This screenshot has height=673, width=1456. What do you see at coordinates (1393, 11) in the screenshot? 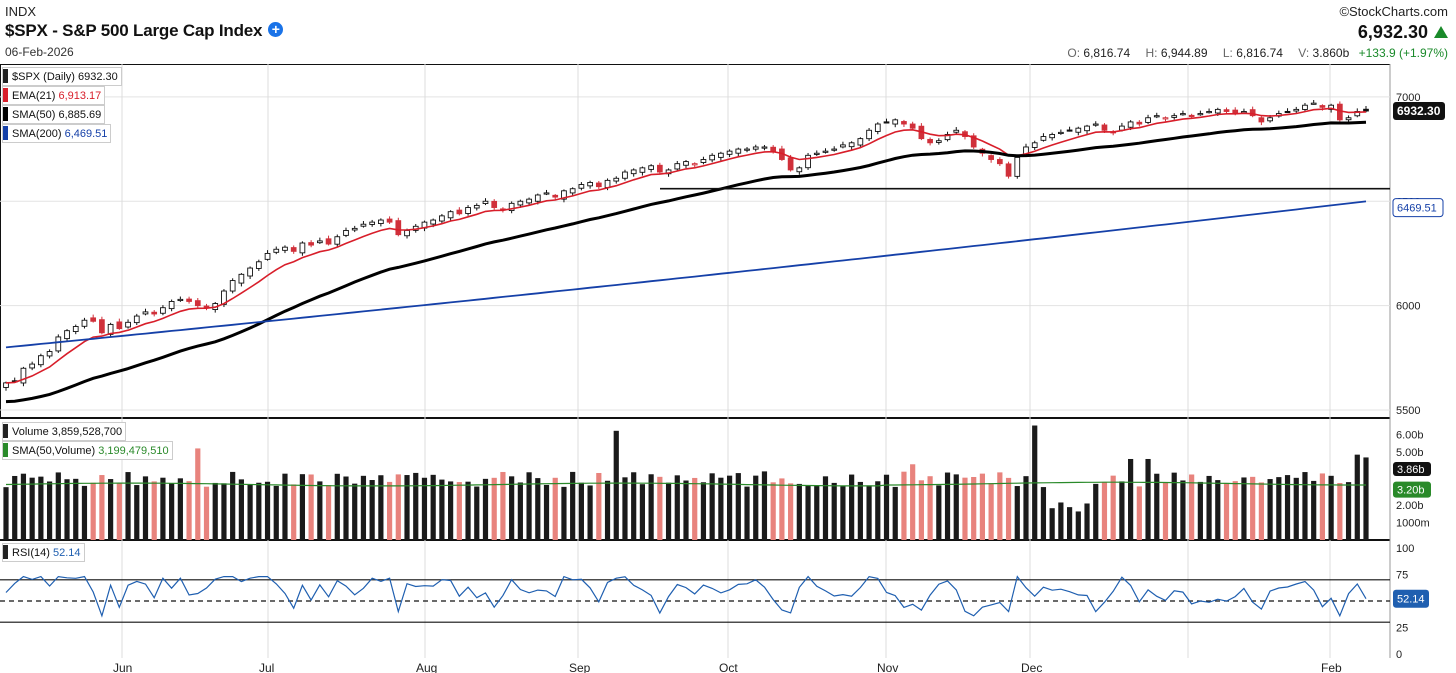
I see `brand-label: ©StockCharts.com` at bounding box center [1393, 11].